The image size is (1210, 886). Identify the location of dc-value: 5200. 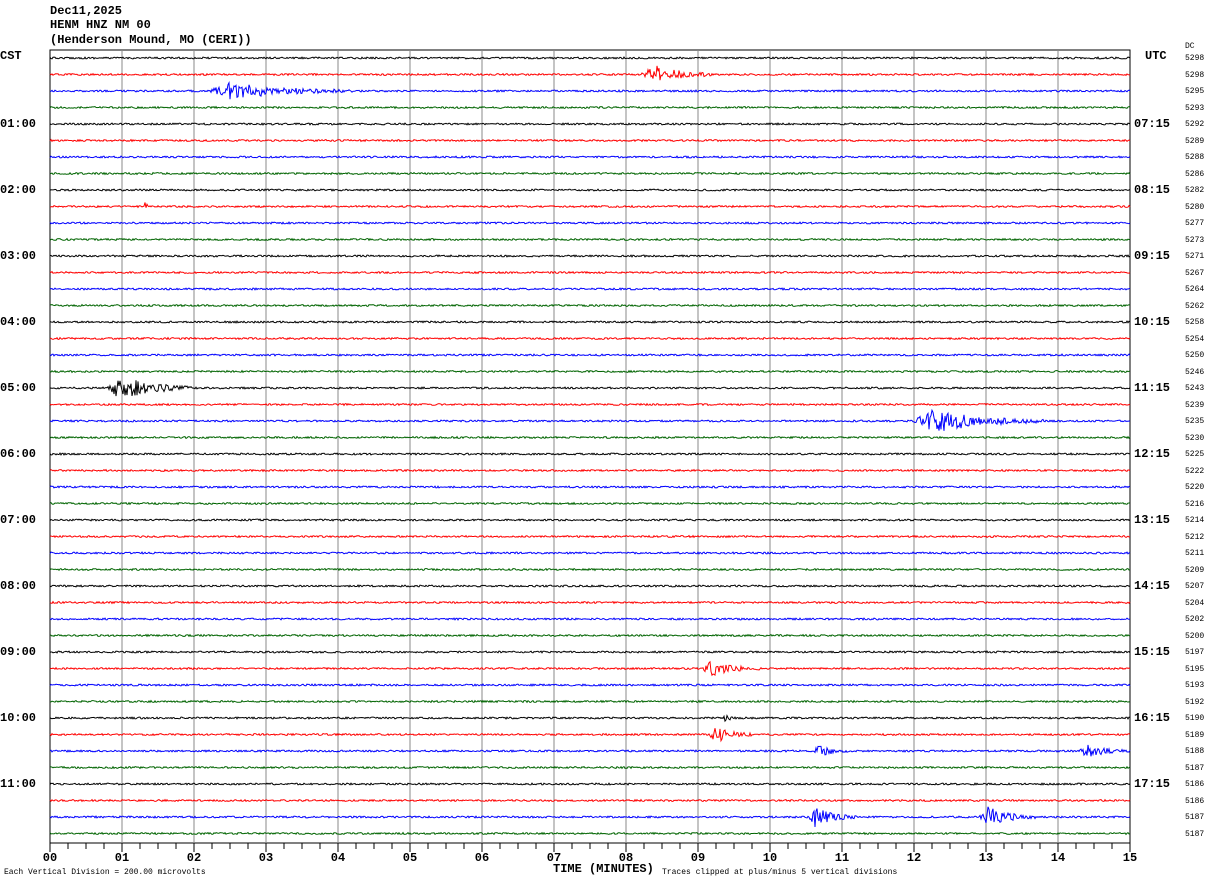
(1195, 636).